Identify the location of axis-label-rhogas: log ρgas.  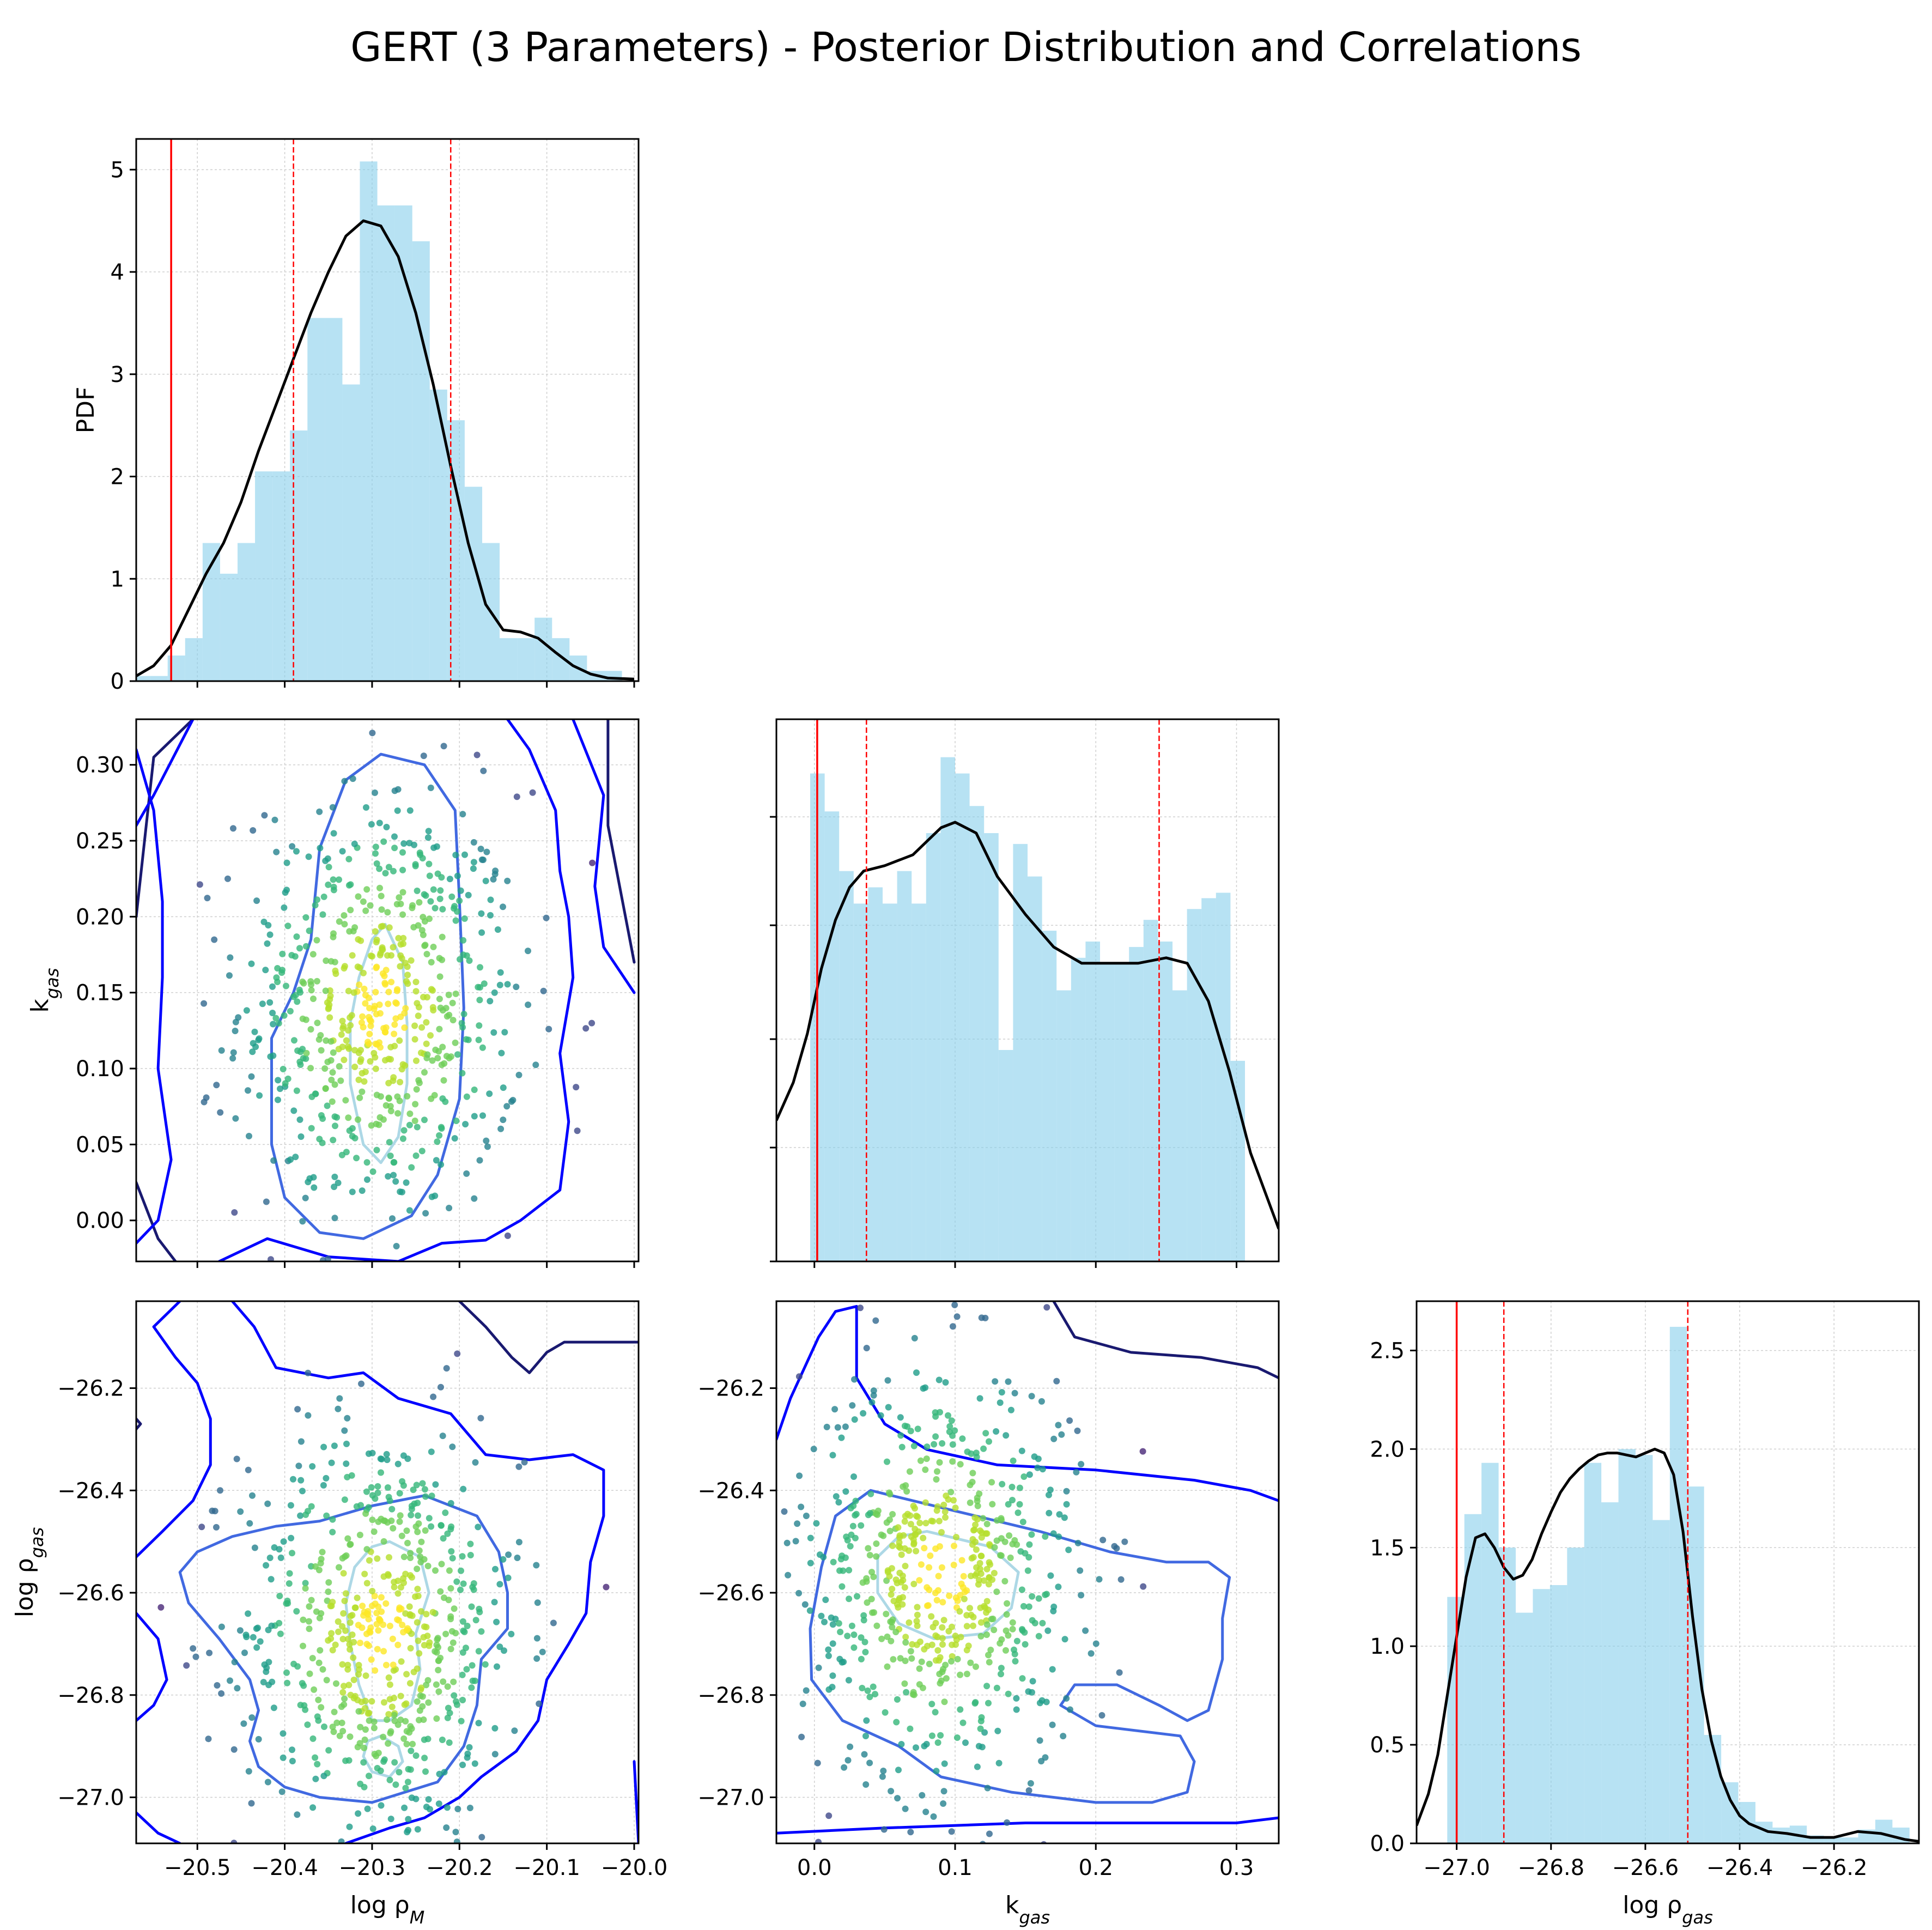
(29, 1572).